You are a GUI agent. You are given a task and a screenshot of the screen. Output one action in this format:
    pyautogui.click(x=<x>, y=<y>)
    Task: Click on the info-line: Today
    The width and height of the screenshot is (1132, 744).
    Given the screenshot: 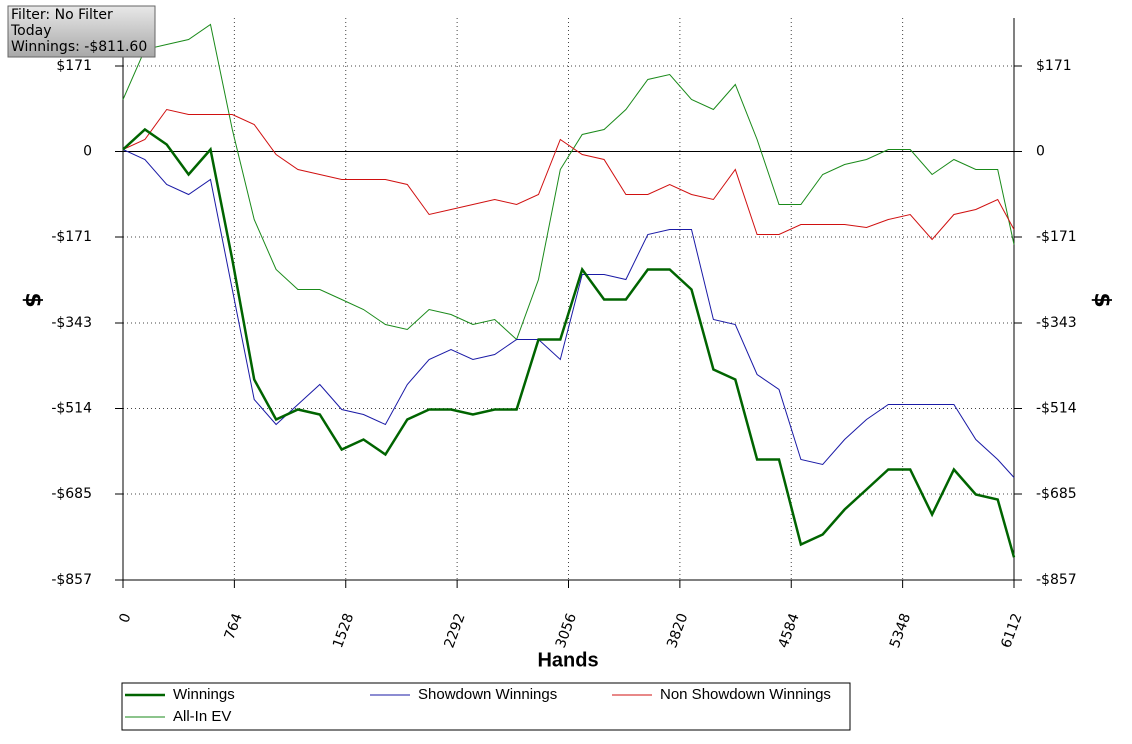 What is the action you would take?
    pyautogui.click(x=31, y=31)
    